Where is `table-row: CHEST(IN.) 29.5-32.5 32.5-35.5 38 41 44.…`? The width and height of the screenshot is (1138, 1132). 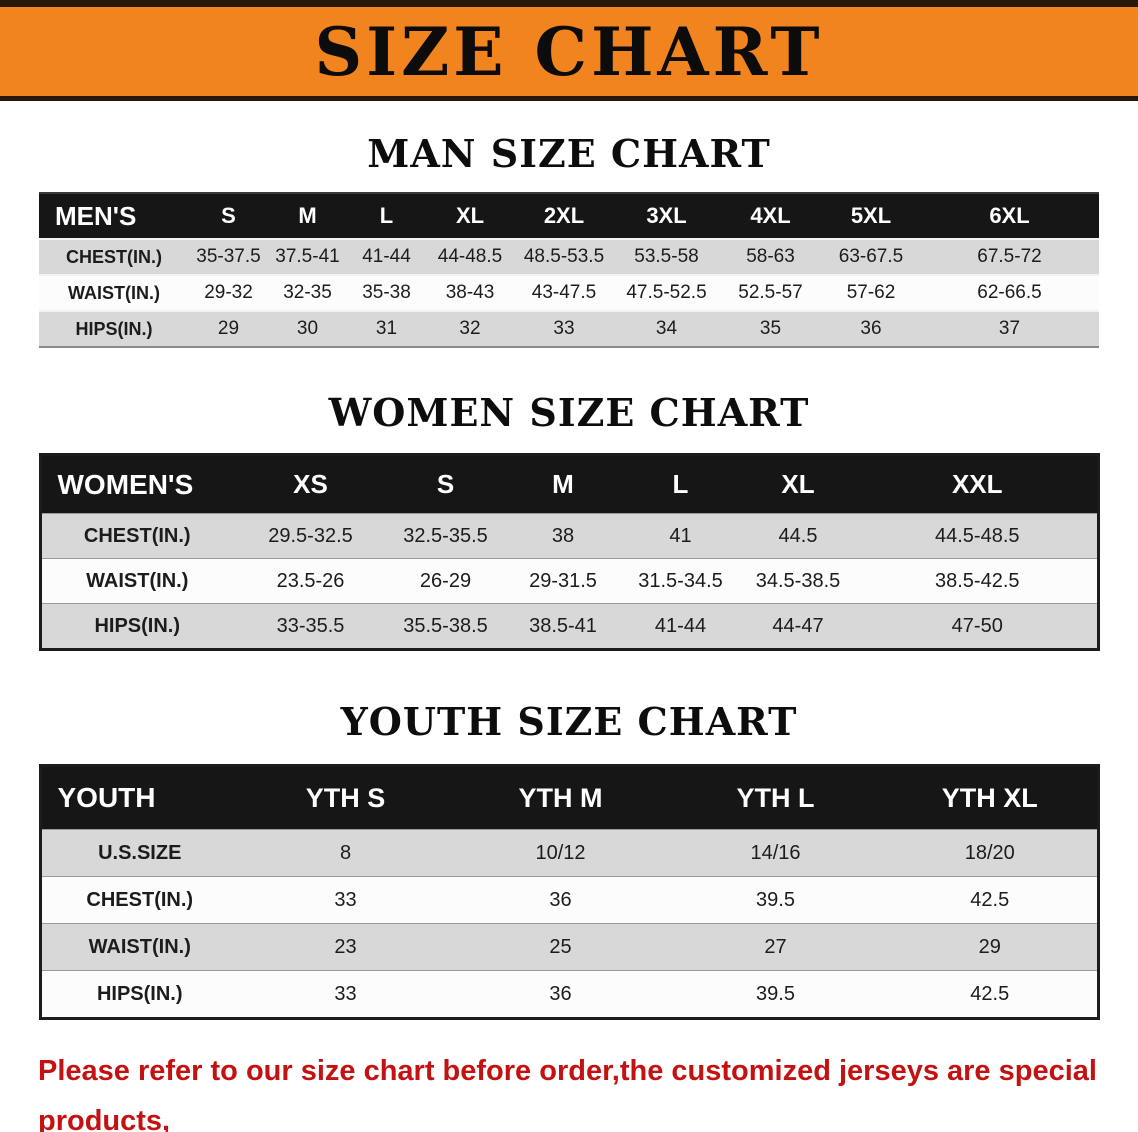 table-row: CHEST(IN.) 29.5-32.5 32.5-35.5 38 41 44.… is located at coordinates (569, 536).